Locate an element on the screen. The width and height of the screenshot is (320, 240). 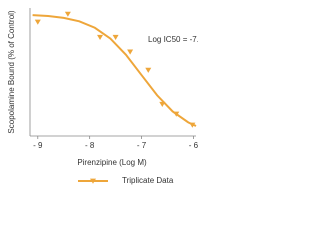
x-axis-label: Pirenzipine (Log M) is located at coordinates (112, 162).